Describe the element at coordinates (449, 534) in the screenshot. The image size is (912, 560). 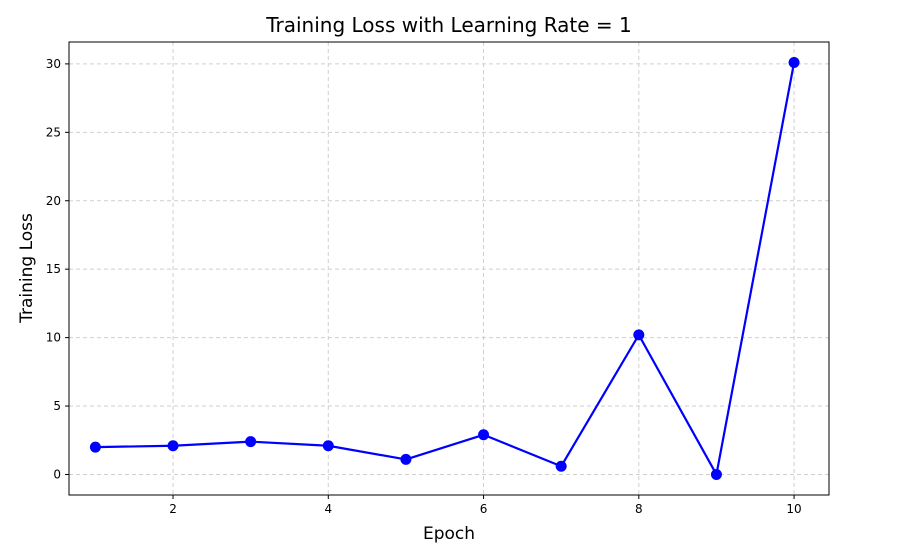
I see `x-axis-label: Epoch` at that location.